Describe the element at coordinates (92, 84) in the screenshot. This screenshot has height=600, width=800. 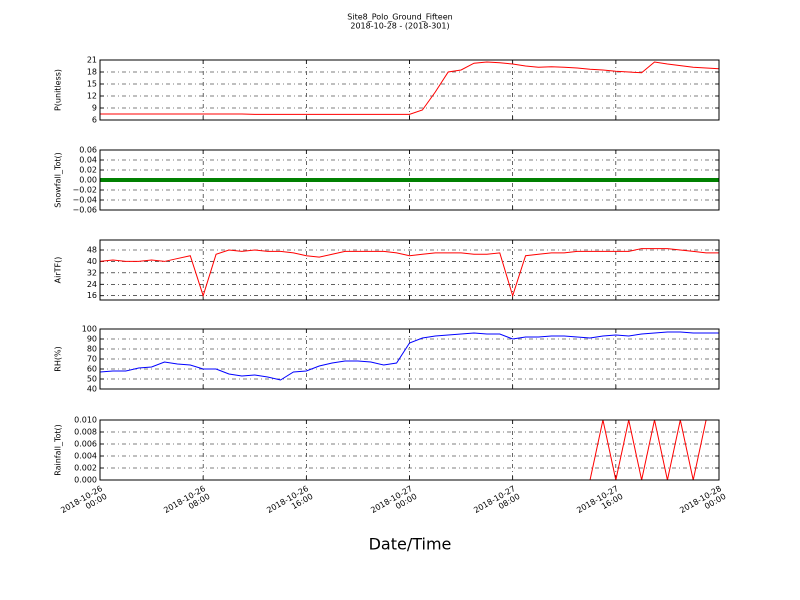
I see `y-tick-label: 15` at that location.